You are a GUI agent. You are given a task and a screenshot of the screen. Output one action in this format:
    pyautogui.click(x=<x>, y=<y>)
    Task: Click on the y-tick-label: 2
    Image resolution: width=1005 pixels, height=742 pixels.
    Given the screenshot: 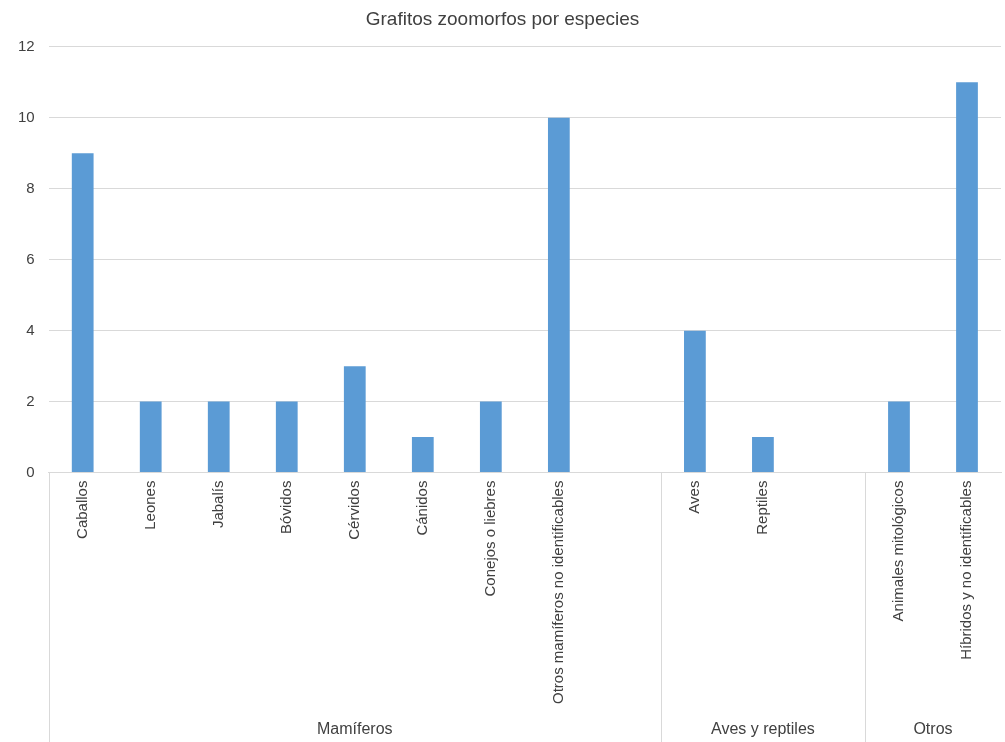 What is the action you would take?
    pyautogui.click(x=30, y=400)
    